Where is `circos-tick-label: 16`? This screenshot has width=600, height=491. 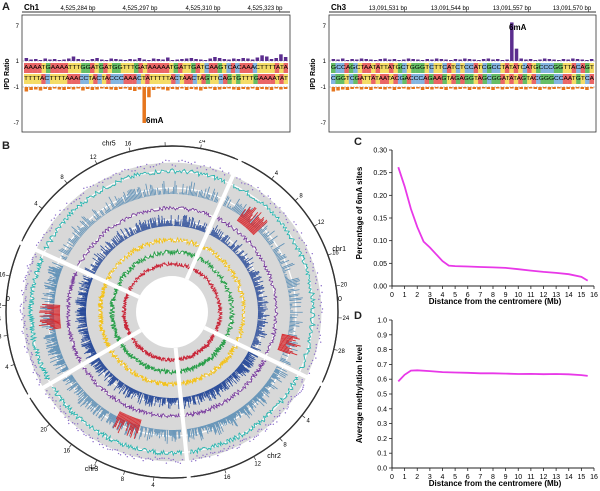
circos-tick-label: 16 is located at coordinates (227, 478).